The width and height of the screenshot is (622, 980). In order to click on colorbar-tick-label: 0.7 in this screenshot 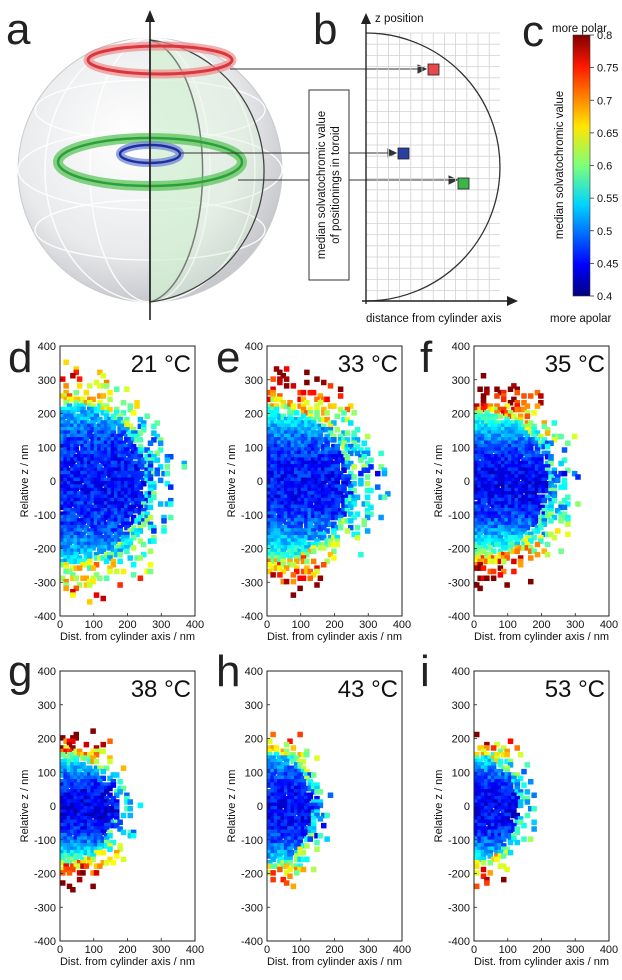, I will do `click(604, 101)`.